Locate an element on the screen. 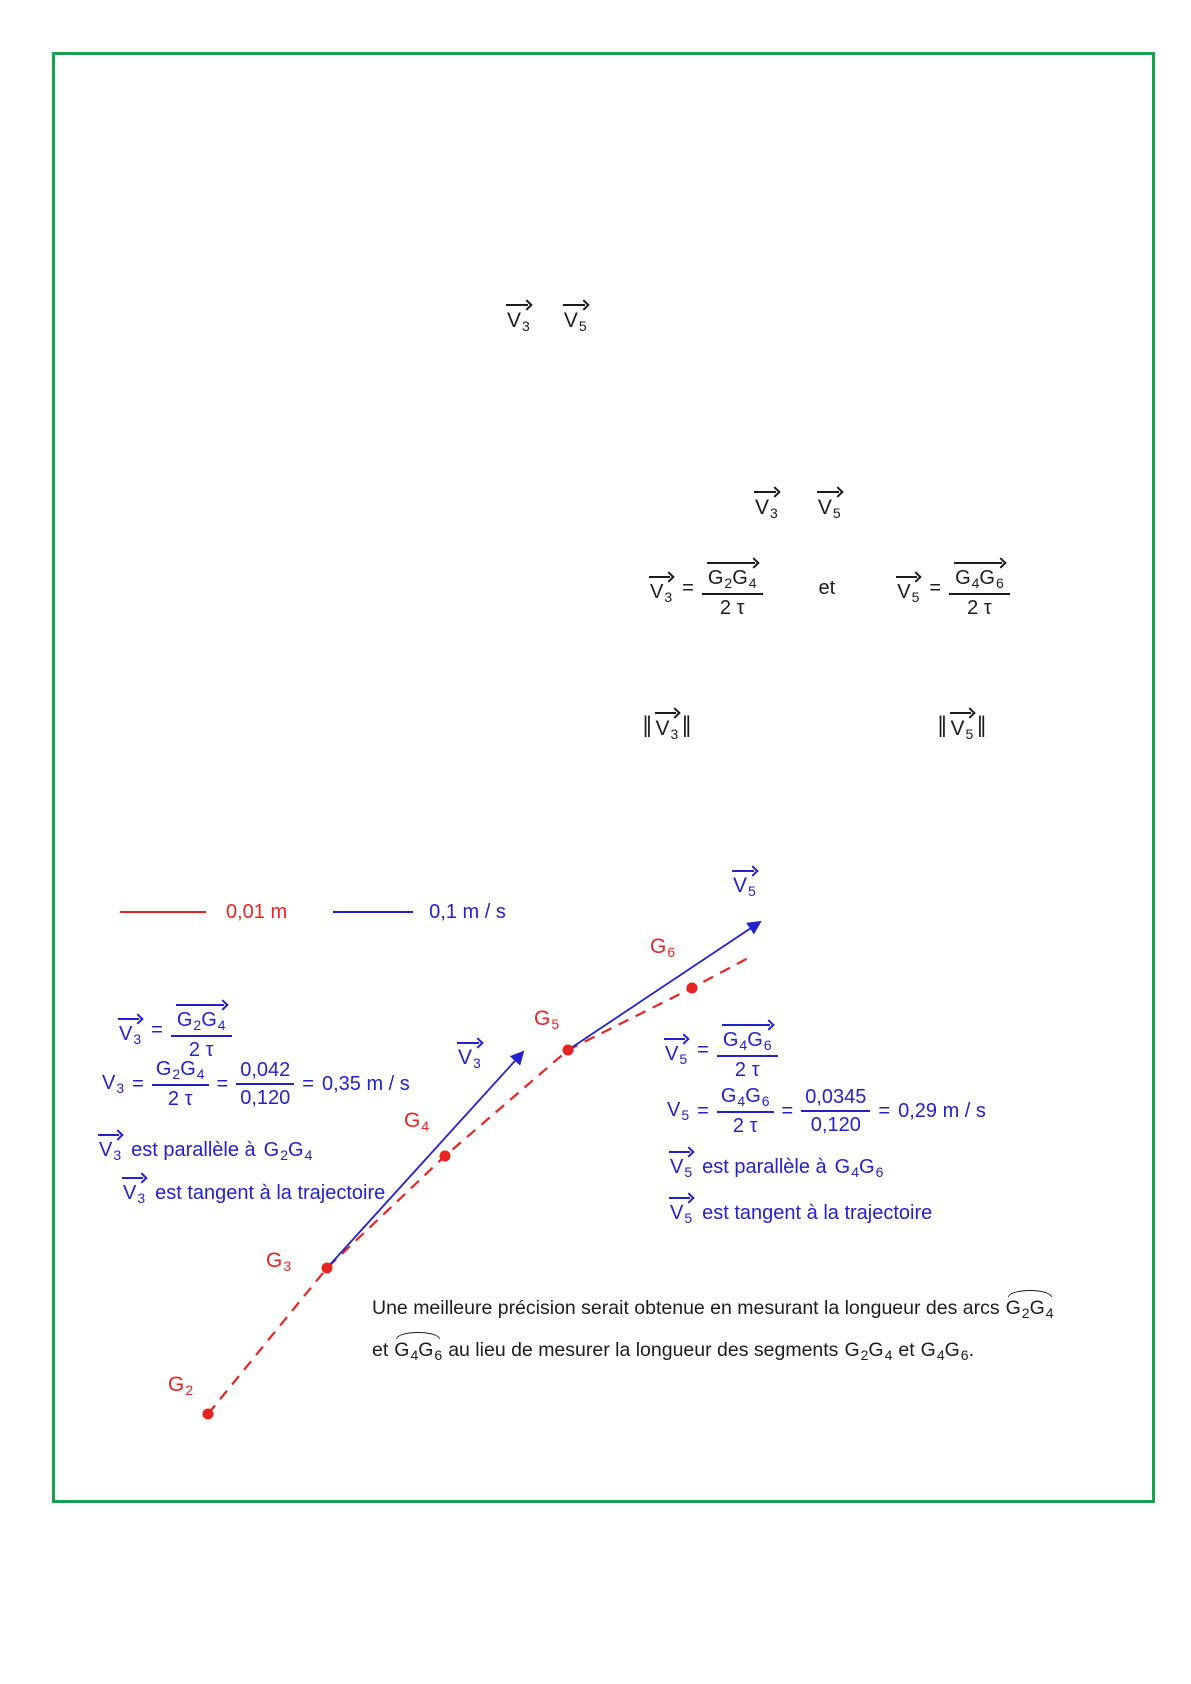 This screenshot has height=1684, width=1191. velocity-vector-line-V5 is located at coordinates (664, 985).